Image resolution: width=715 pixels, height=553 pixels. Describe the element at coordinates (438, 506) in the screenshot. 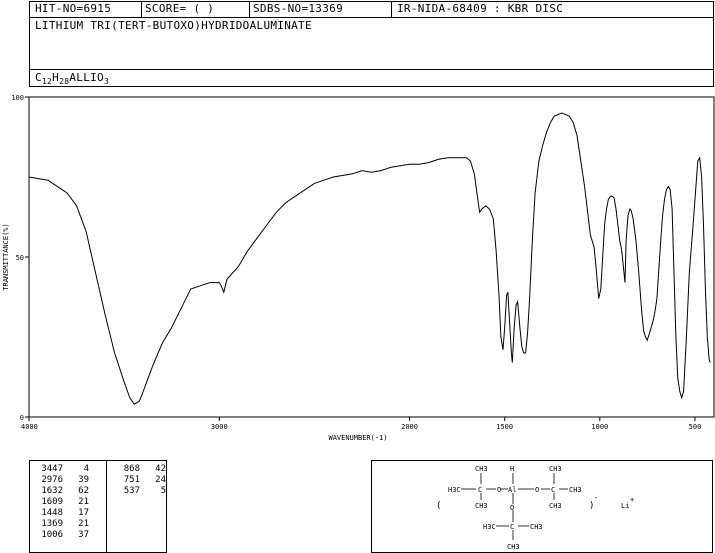

I see `bracket-open: (` at that location.